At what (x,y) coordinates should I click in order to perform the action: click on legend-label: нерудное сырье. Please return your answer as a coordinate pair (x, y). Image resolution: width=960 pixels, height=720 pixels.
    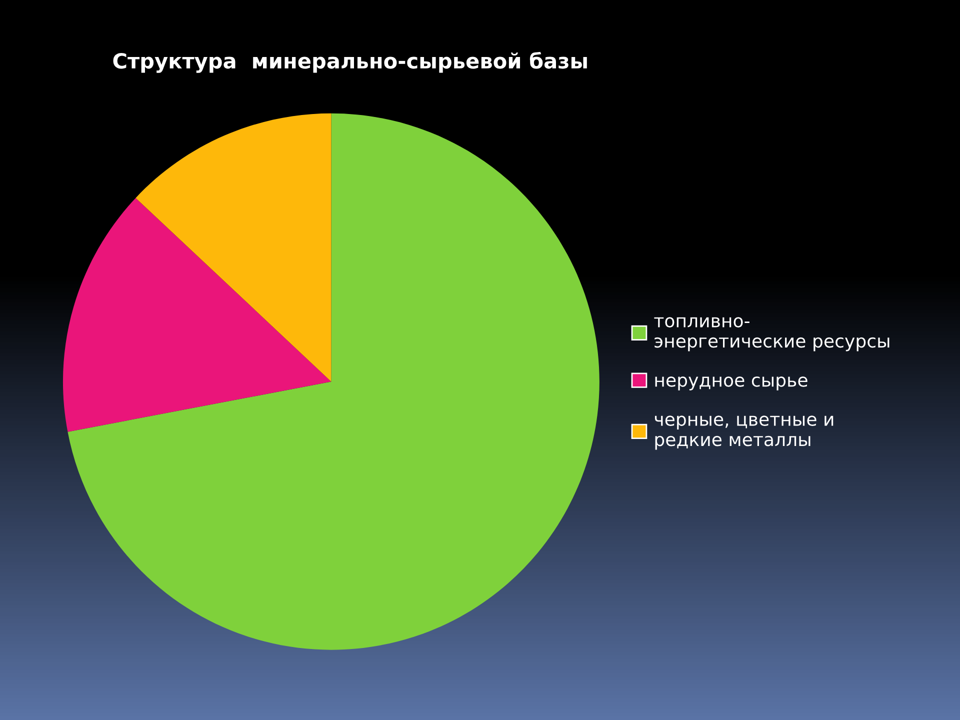
    Looking at the image, I should click on (731, 383).